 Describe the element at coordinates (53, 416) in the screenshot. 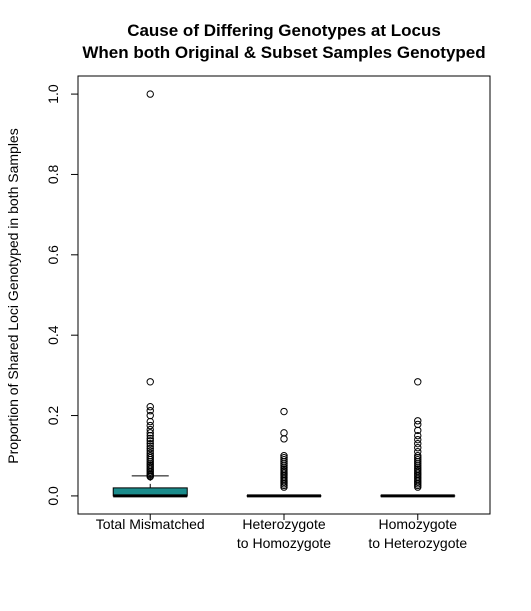

I see `y-tick-label: 0.2` at that location.